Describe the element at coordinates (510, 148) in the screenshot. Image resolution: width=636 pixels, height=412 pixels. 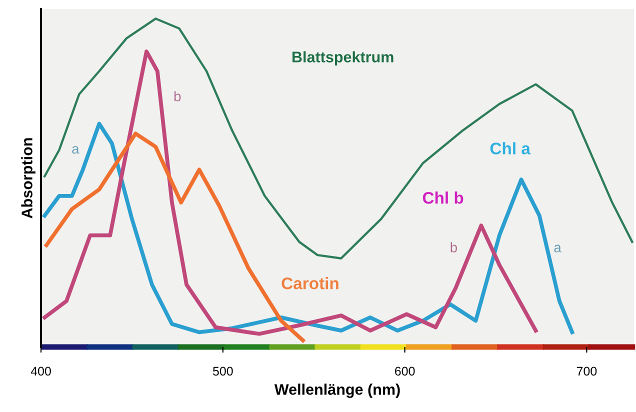
I see `annotation: Chl a` at that location.